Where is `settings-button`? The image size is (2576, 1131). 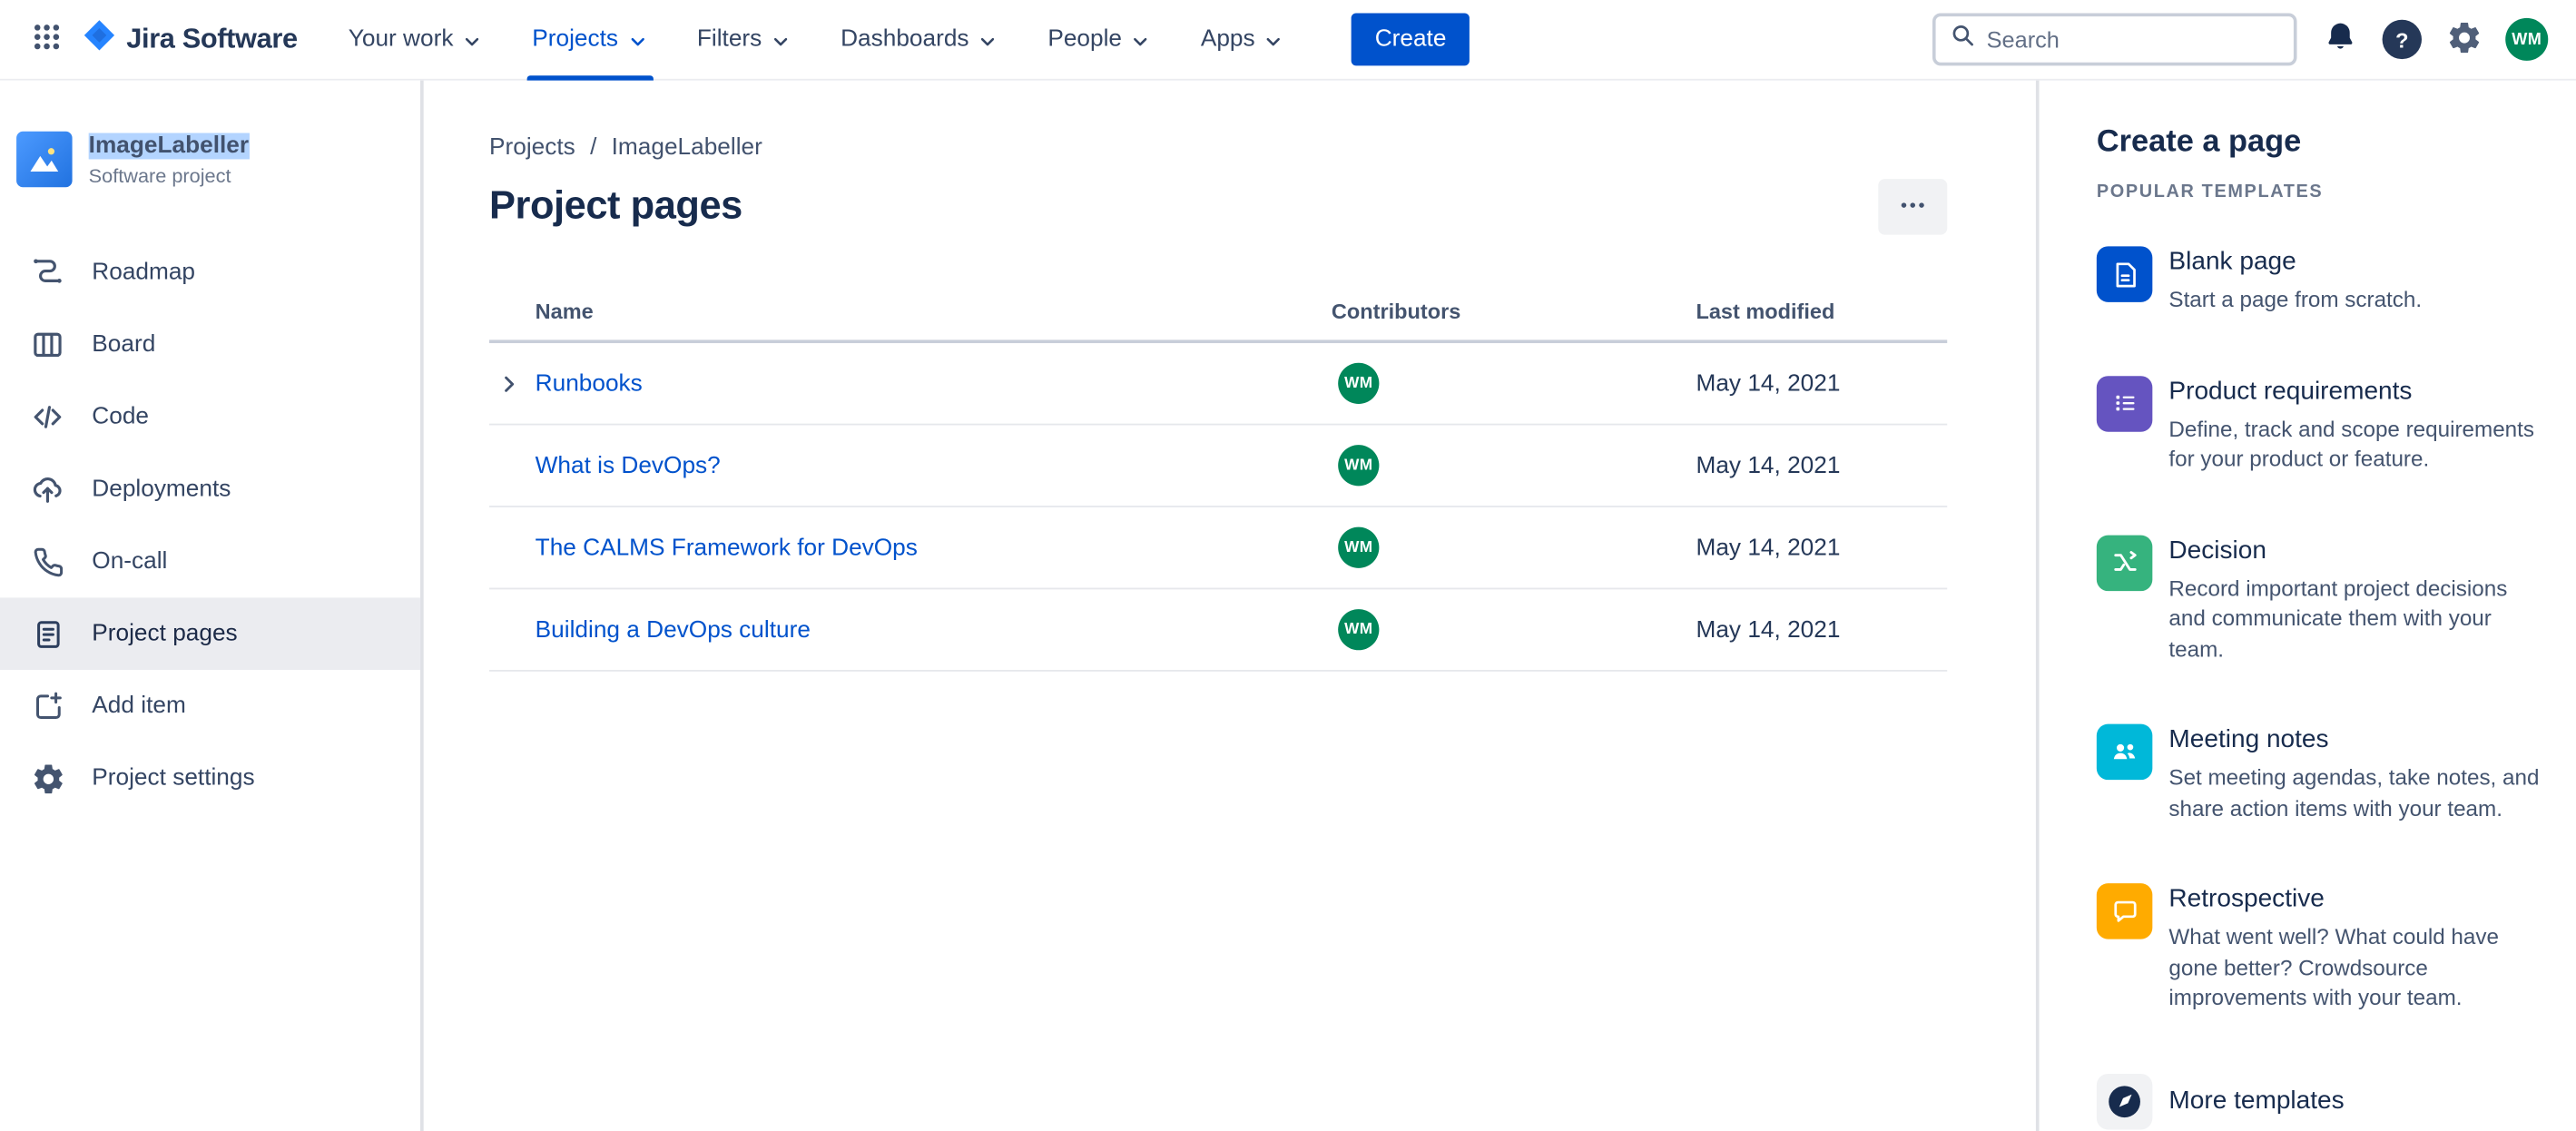 settings-button is located at coordinates (2464, 39).